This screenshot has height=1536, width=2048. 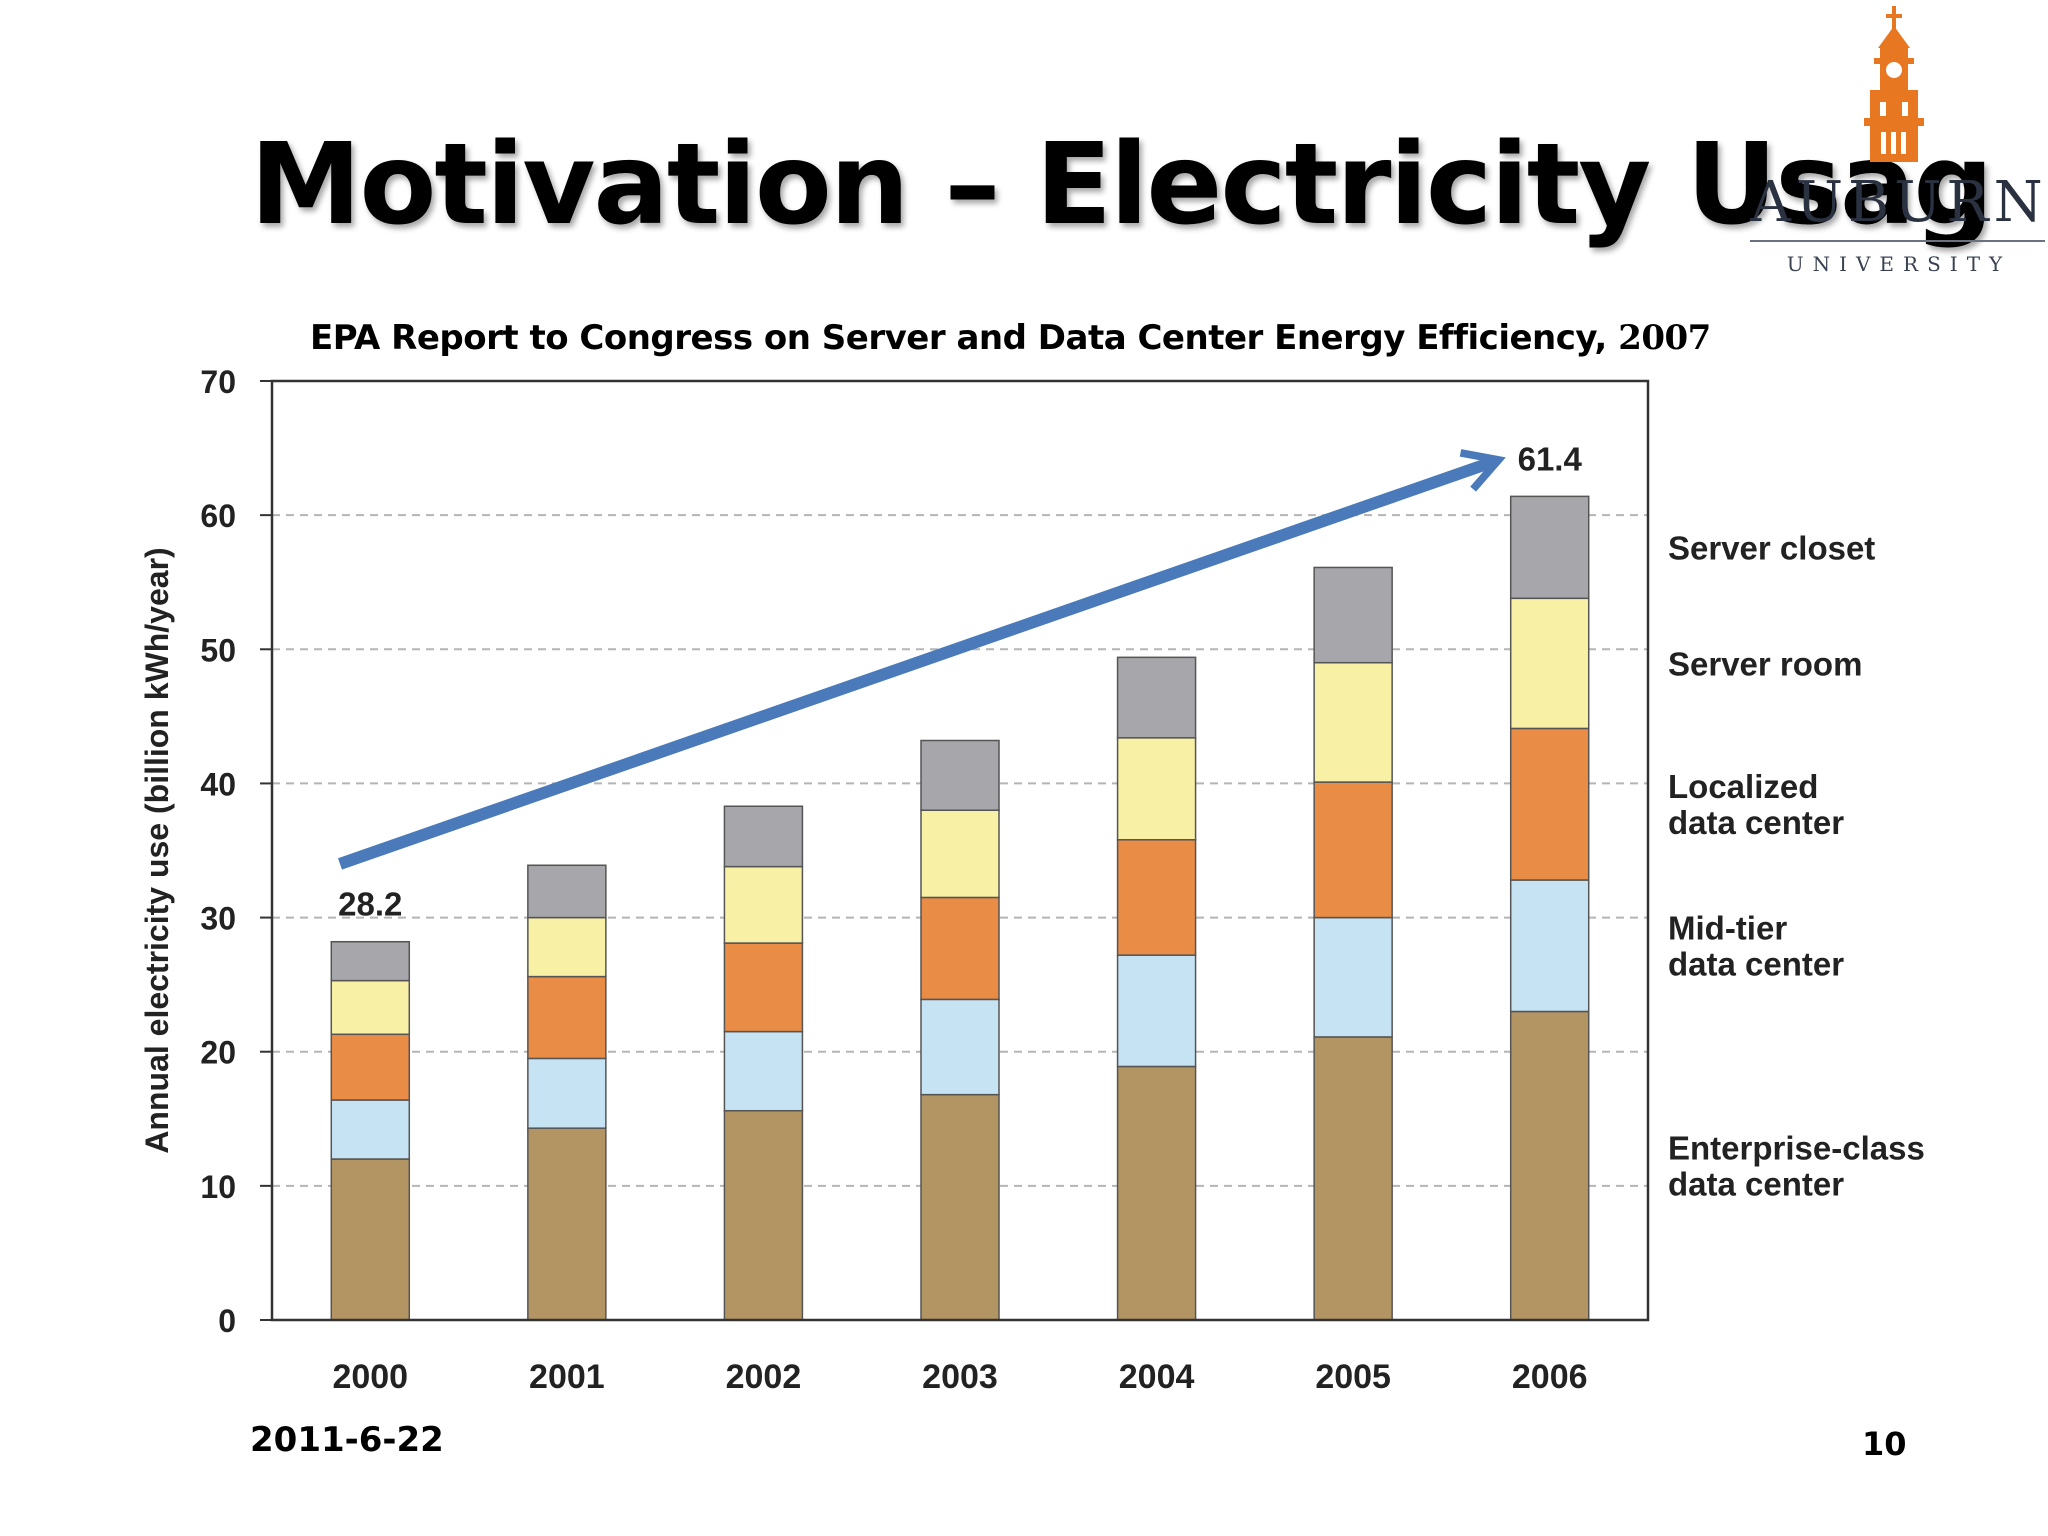 I want to click on slide-title: Motivation – Electricity Usag, so click(x=1122, y=185).